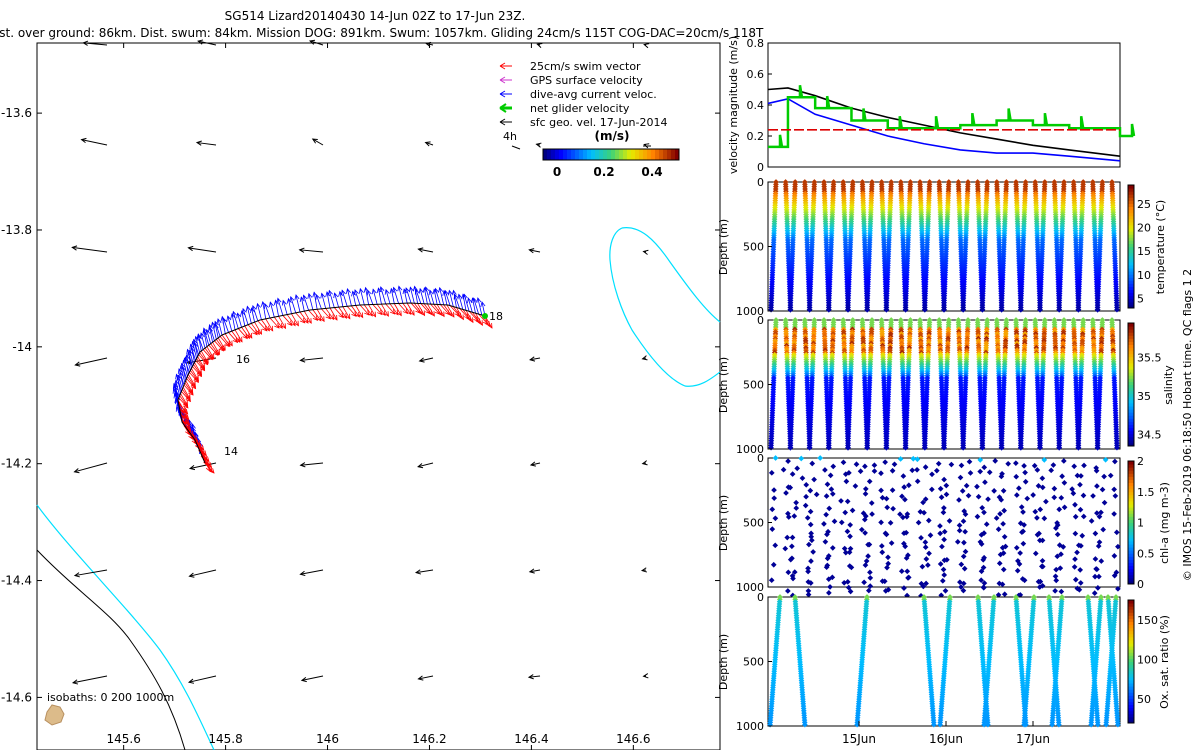 The image size is (1200, 754). Describe the element at coordinates (110, 697) in the screenshot. I see `isobath-legend: isobaths: 0 200 1000m` at that location.